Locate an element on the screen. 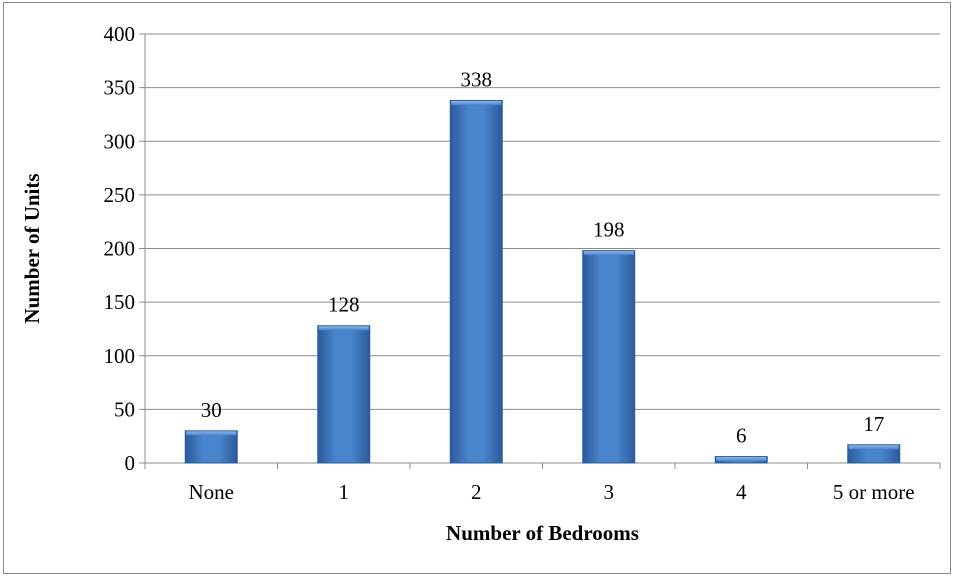  x-tick-label-1: 1 is located at coordinates (344, 492).